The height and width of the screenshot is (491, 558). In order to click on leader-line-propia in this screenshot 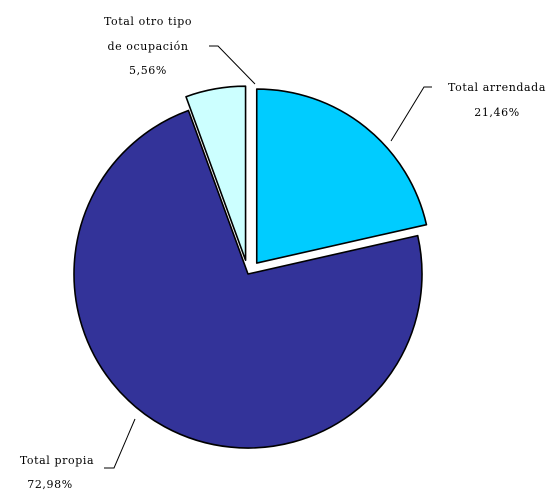, I will do `click(120, 443)`.